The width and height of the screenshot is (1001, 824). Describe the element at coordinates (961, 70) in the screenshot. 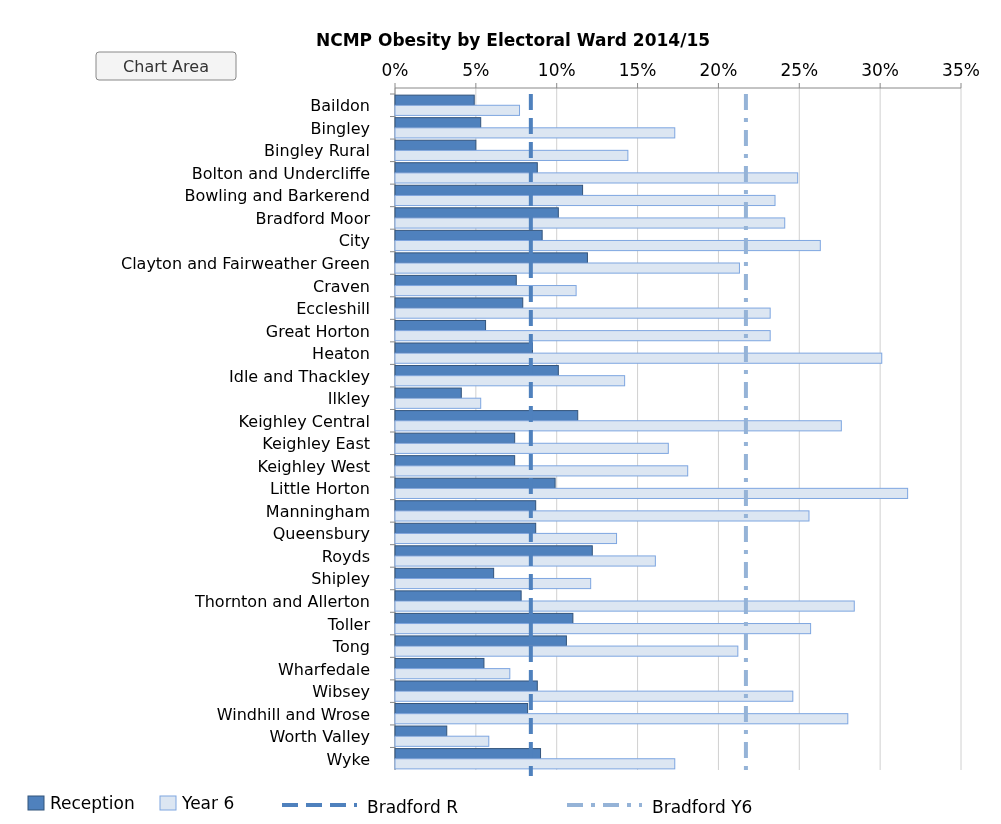

I see `x-tick-label: 35%` at that location.